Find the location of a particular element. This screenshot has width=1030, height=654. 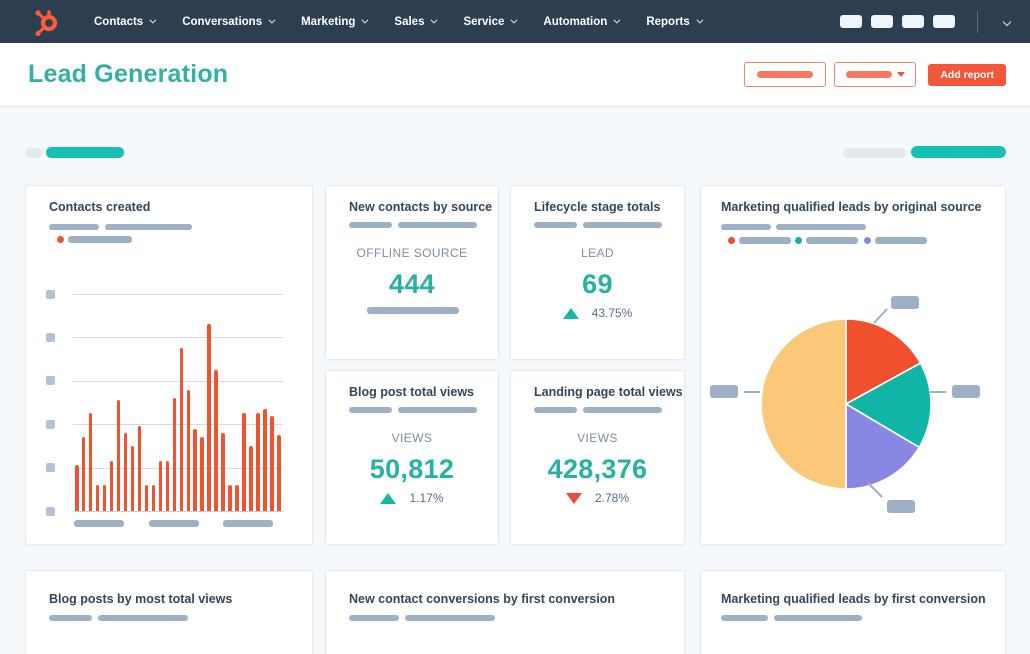

caret-down-icon is located at coordinates (900, 74).